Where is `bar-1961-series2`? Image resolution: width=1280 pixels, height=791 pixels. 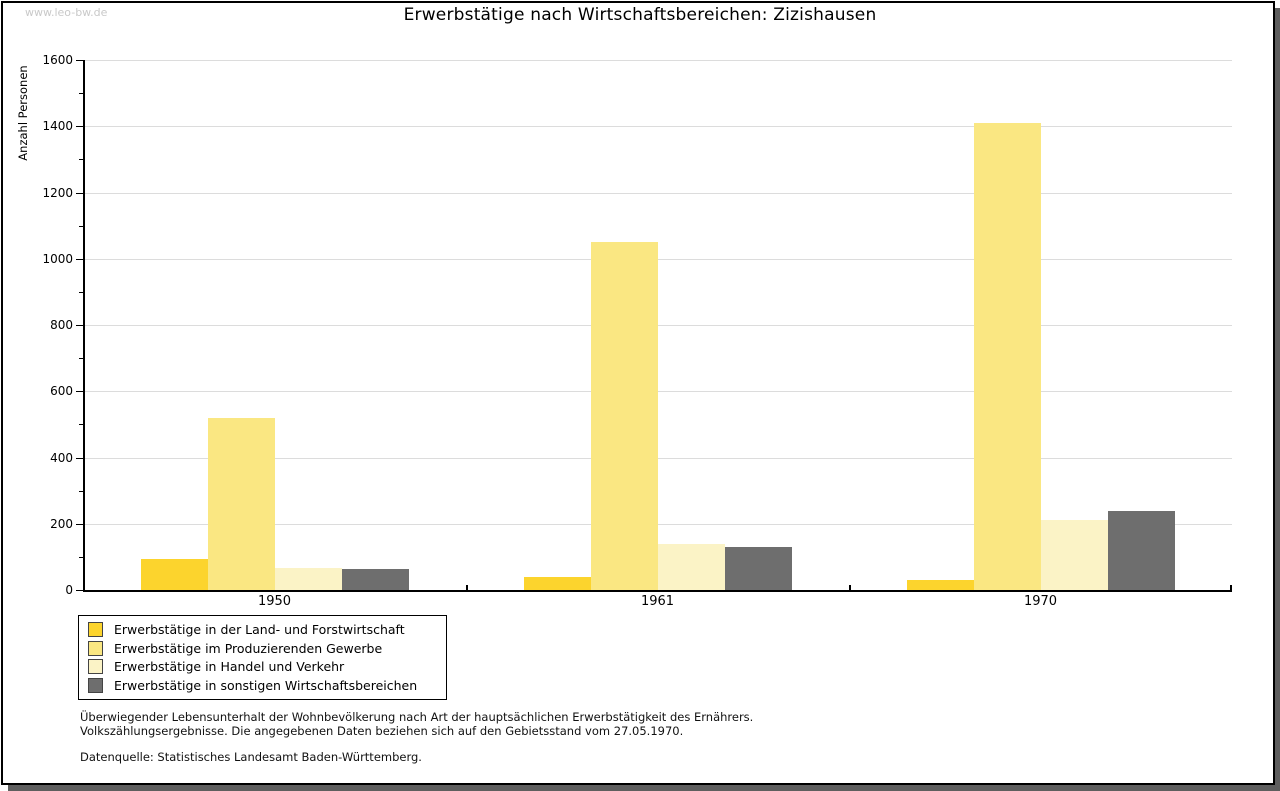 bar-1961-series2 is located at coordinates (624, 416).